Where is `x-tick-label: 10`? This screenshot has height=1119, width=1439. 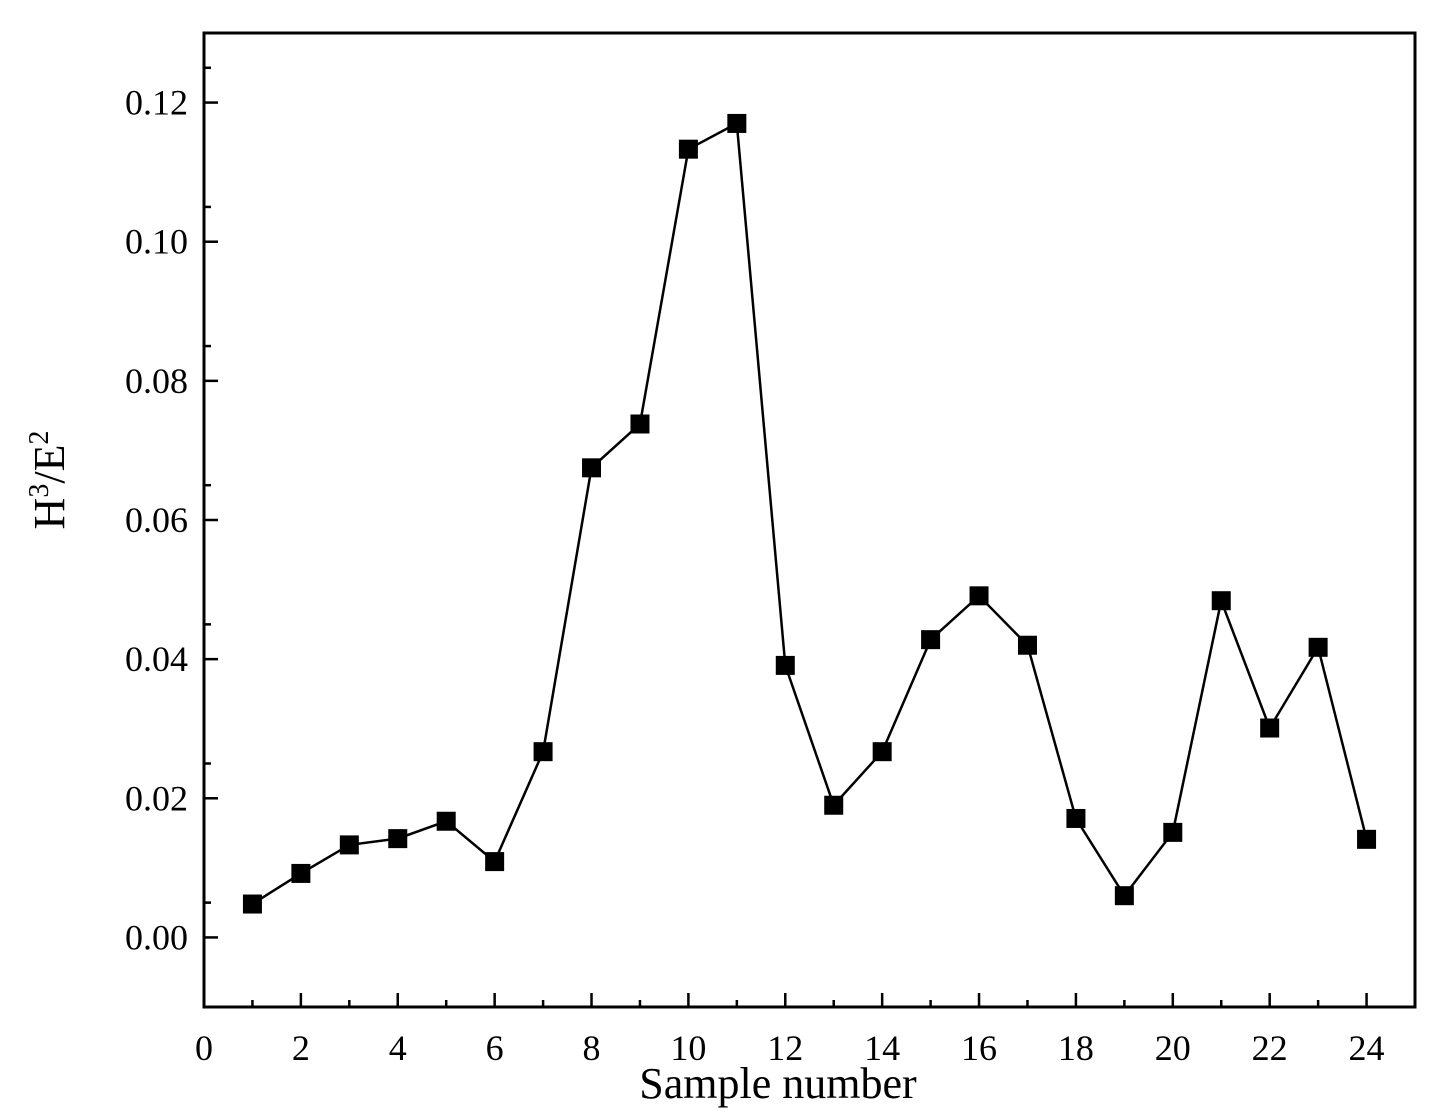
x-tick-label: 10 is located at coordinates (688, 1048).